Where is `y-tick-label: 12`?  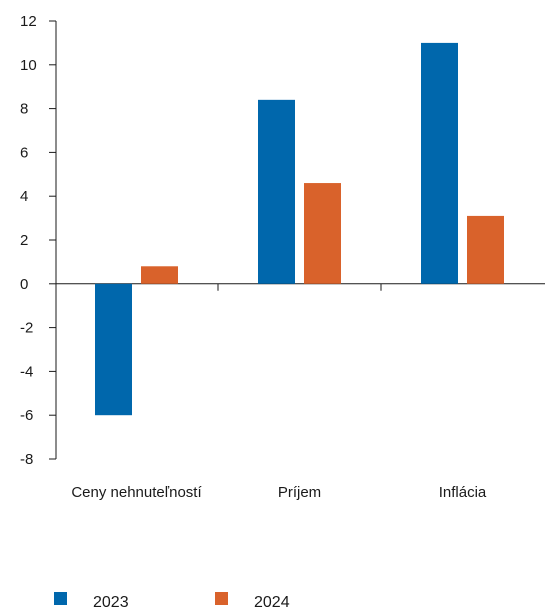 y-tick-label: 12 is located at coordinates (28, 21).